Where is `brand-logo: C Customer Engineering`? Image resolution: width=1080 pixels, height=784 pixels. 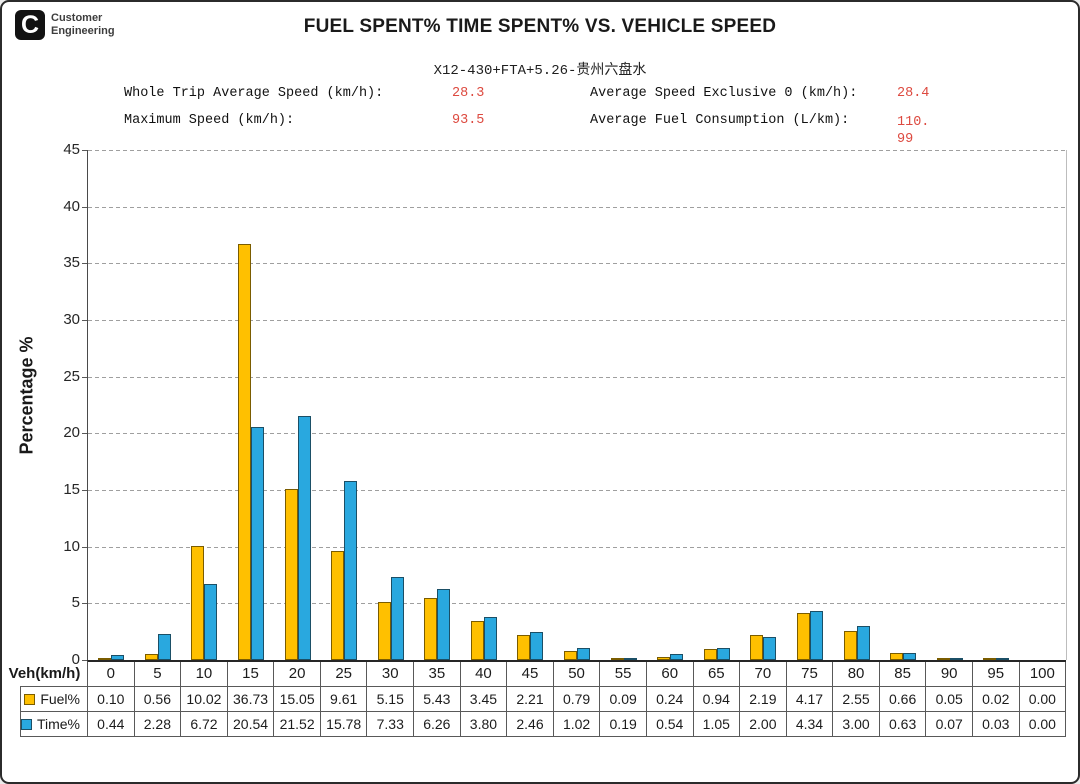
brand-logo: C Customer Engineering is located at coordinates (70, 25).